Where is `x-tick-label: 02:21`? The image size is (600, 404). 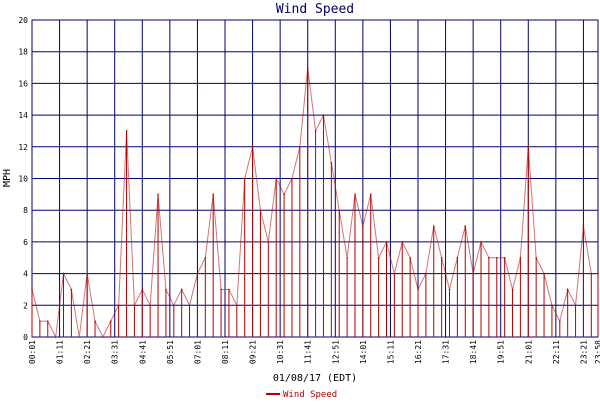 x-tick-label: 02:21 is located at coordinates (87, 352).